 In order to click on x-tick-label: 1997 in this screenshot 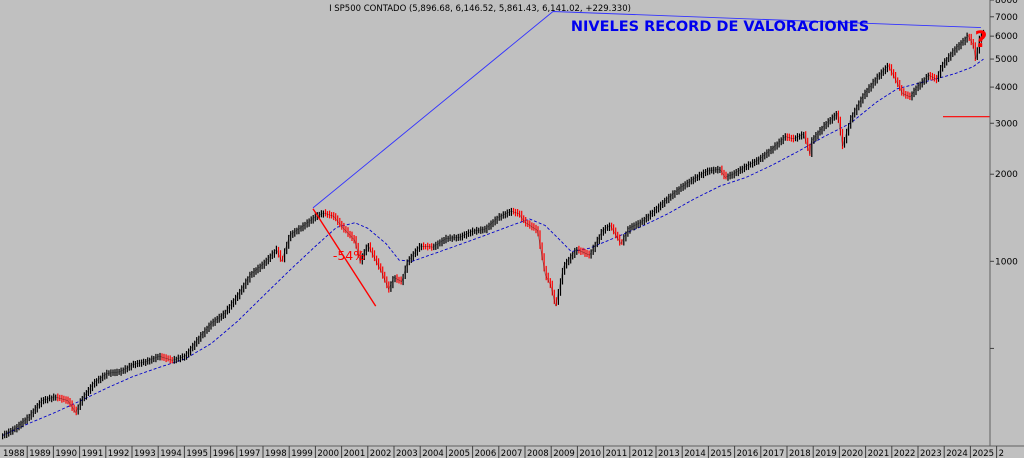, I will do `click(250, 453)`.